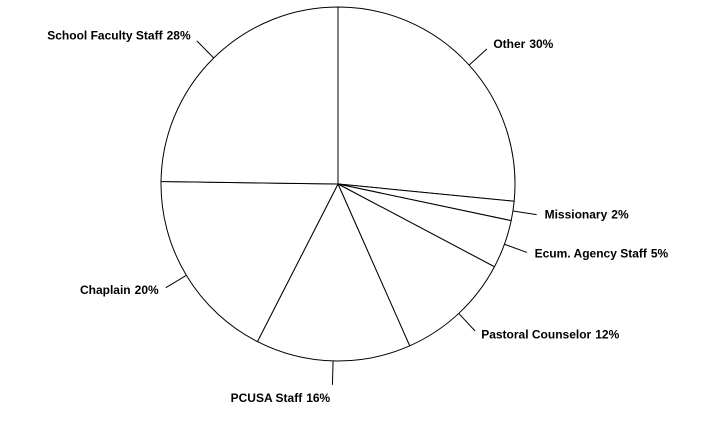 The width and height of the screenshot is (705, 426). What do you see at coordinates (541, 44) in the screenshot?
I see `slice-value: 30%` at bounding box center [541, 44].